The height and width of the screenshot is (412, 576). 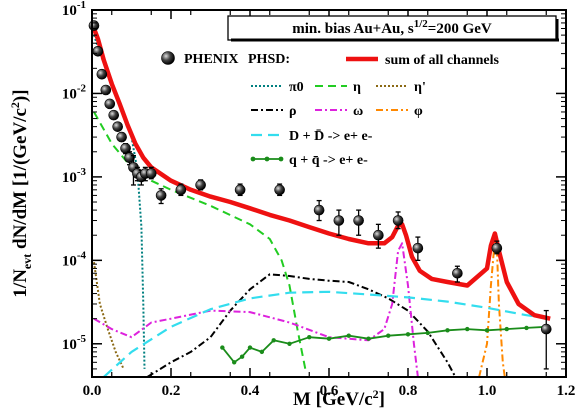 I want to click on legend-label-: ω, so click(x=358, y=111).